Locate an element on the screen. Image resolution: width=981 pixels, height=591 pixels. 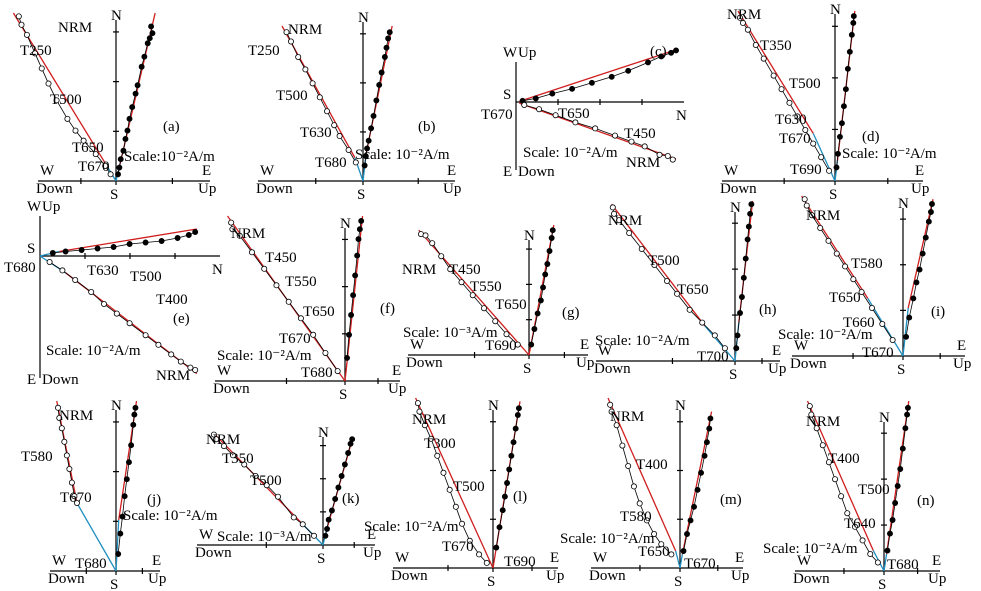
temperature-label: T670 is located at coordinates (497, 115).